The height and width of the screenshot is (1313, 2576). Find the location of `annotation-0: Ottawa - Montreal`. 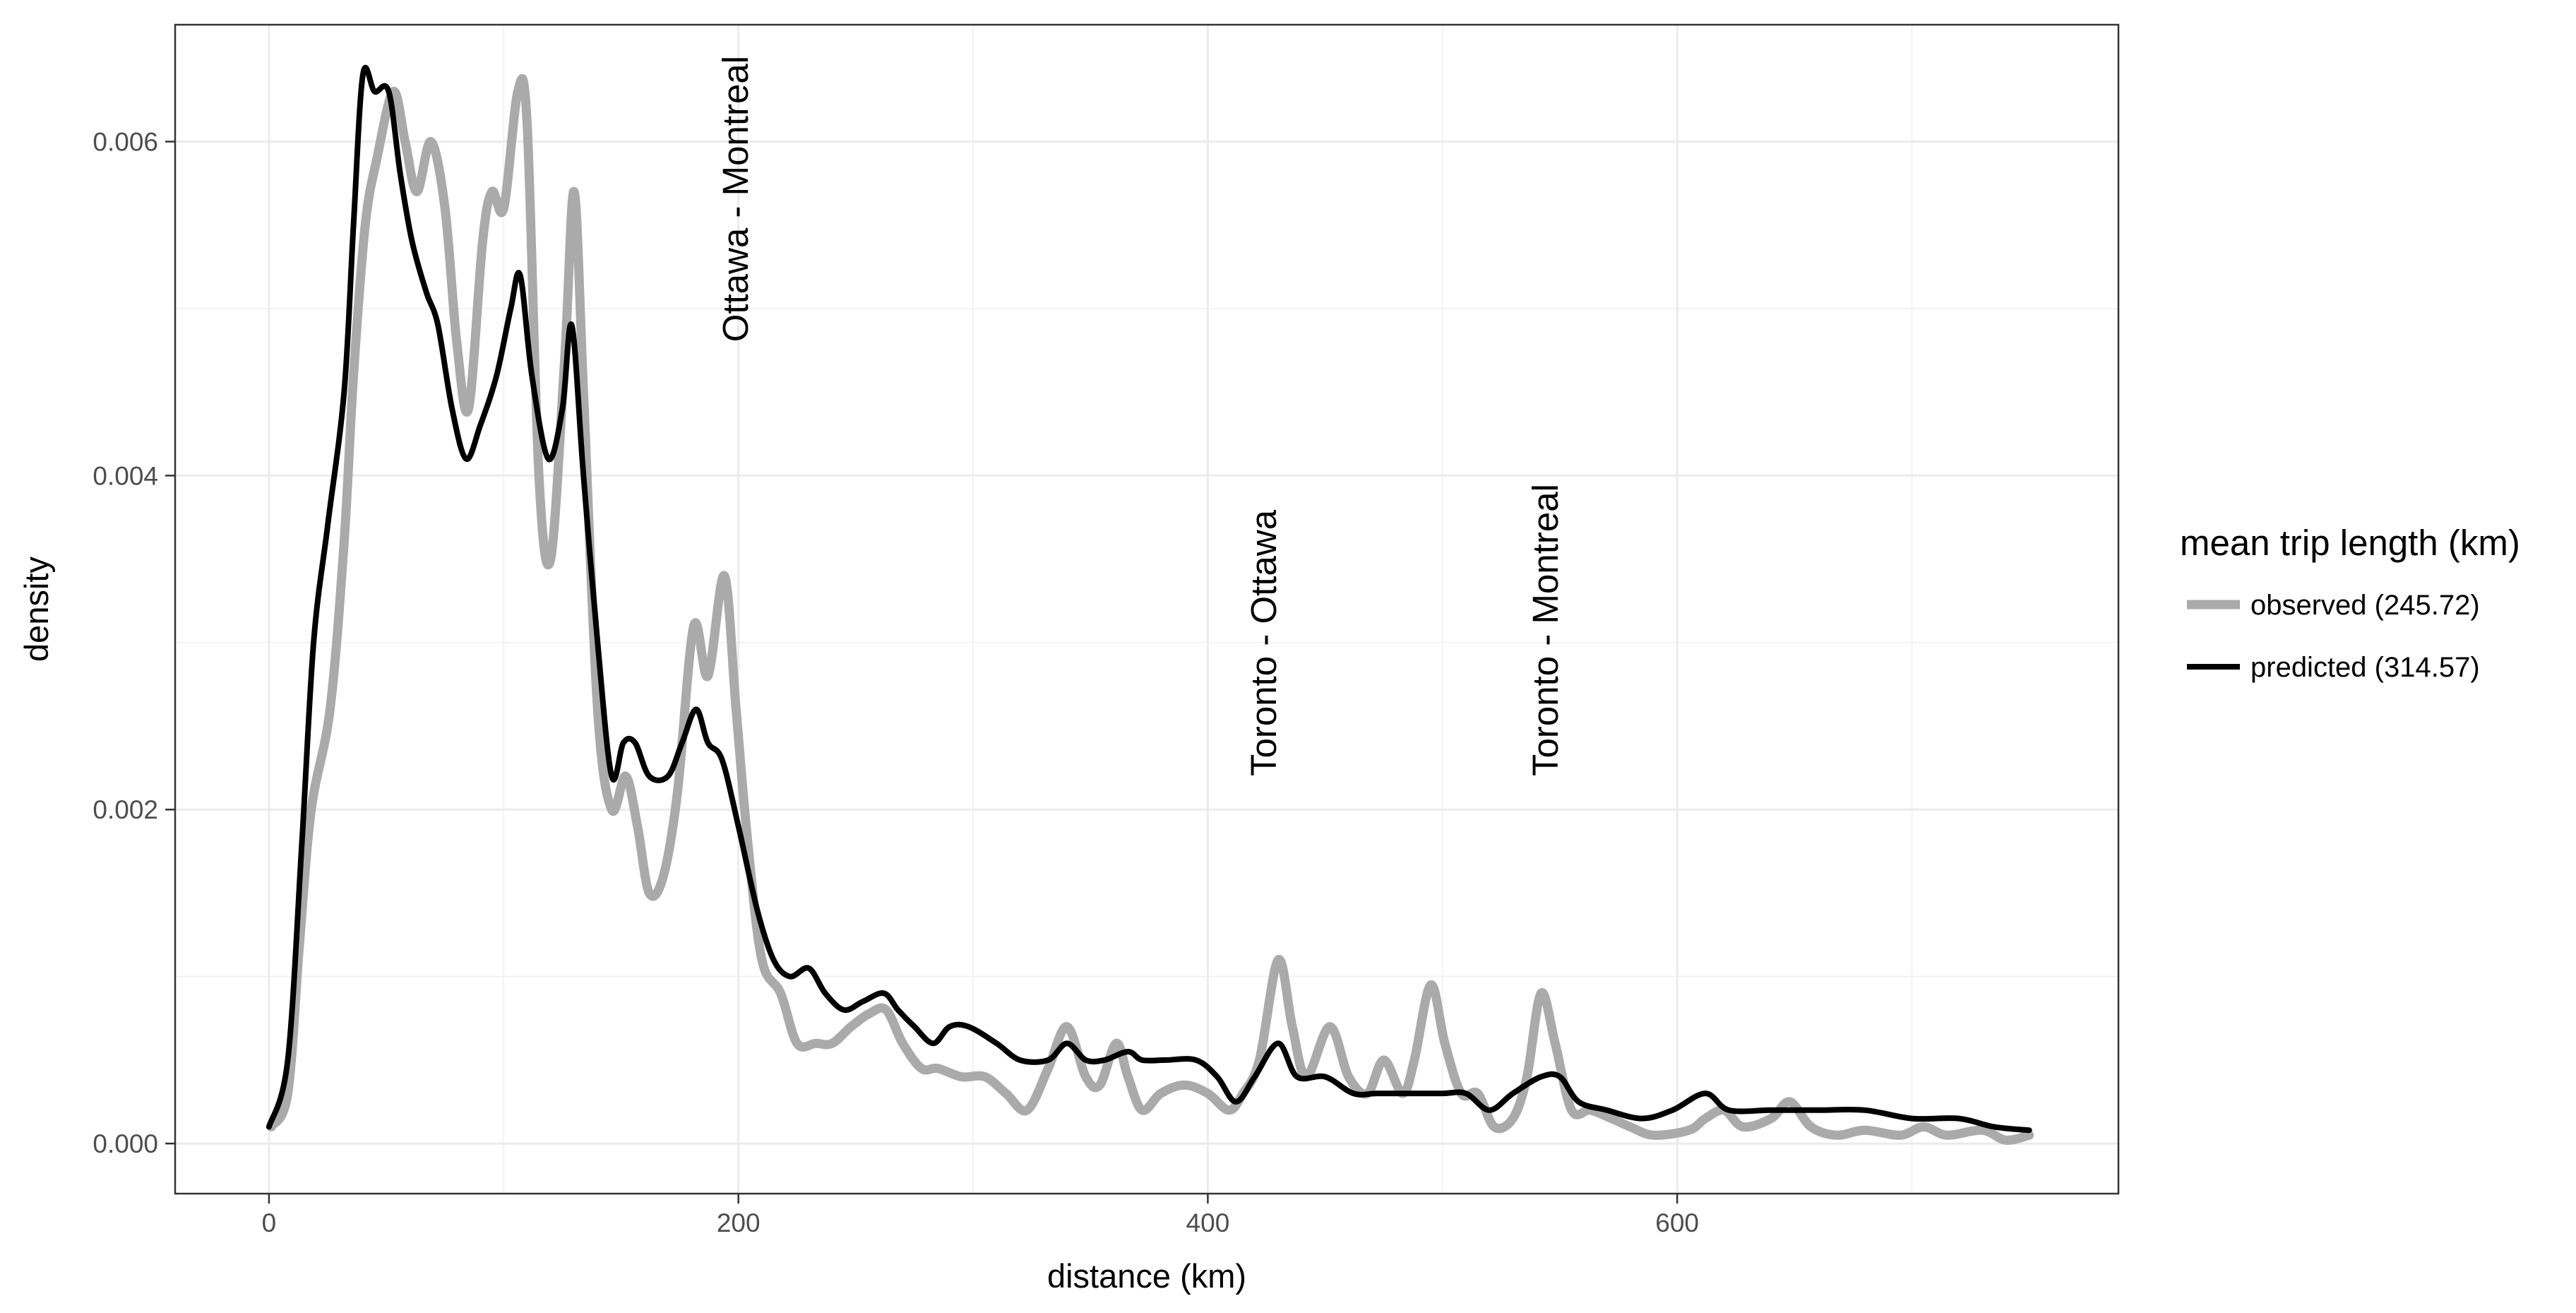

annotation-0: Ottawa - Montreal is located at coordinates (735, 199).